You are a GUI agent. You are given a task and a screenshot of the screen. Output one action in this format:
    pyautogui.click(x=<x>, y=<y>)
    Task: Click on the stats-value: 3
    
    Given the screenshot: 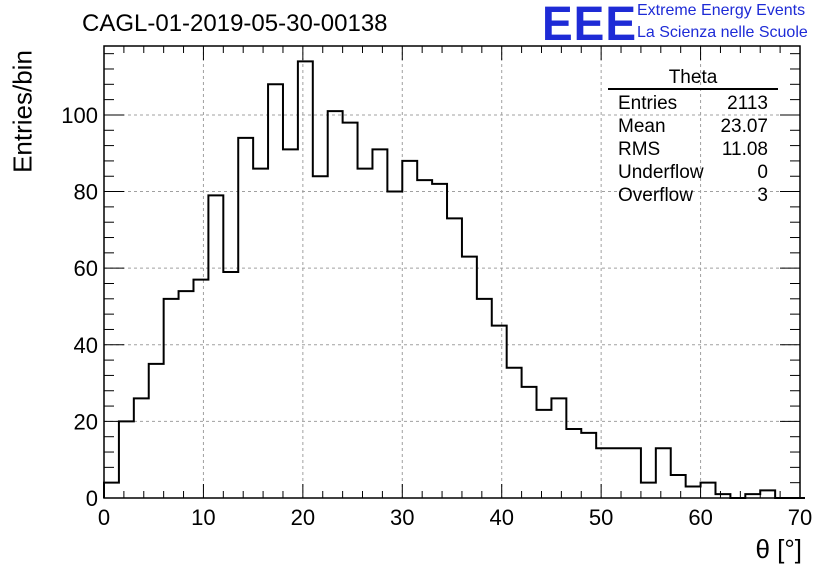 What is the action you would take?
    pyautogui.click(x=762, y=195)
    